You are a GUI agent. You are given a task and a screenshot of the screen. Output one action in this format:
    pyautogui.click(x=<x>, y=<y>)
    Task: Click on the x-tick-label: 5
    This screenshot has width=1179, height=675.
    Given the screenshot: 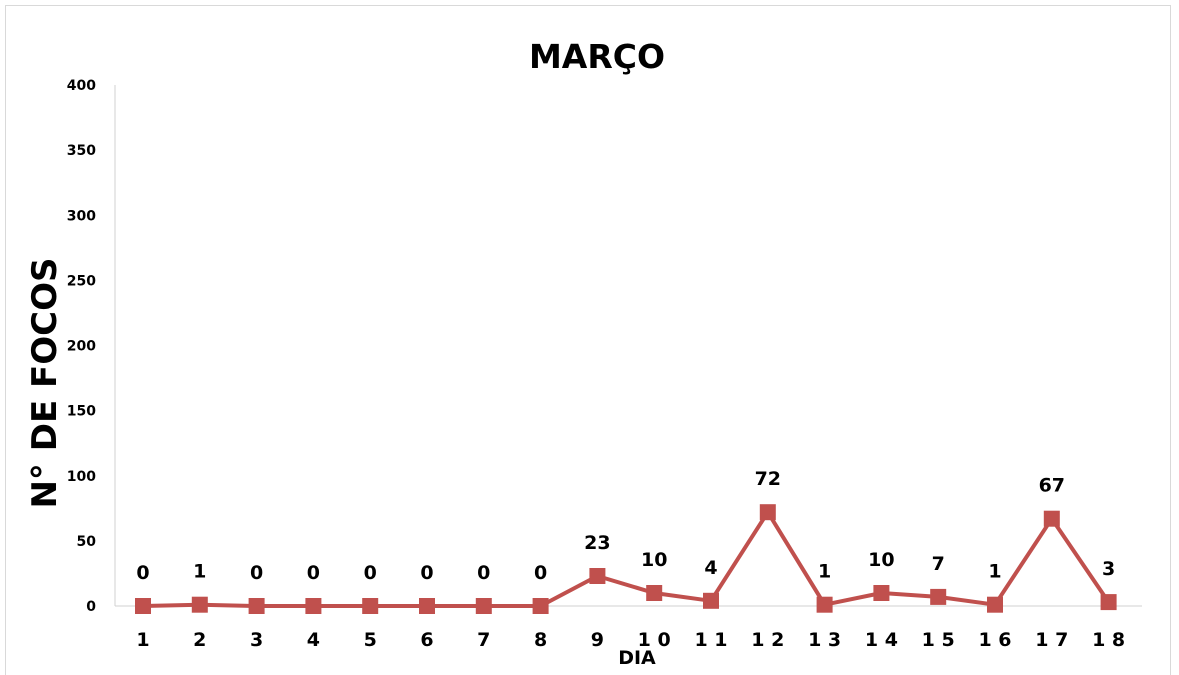 What is the action you would take?
    pyautogui.click(x=370, y=640)
    